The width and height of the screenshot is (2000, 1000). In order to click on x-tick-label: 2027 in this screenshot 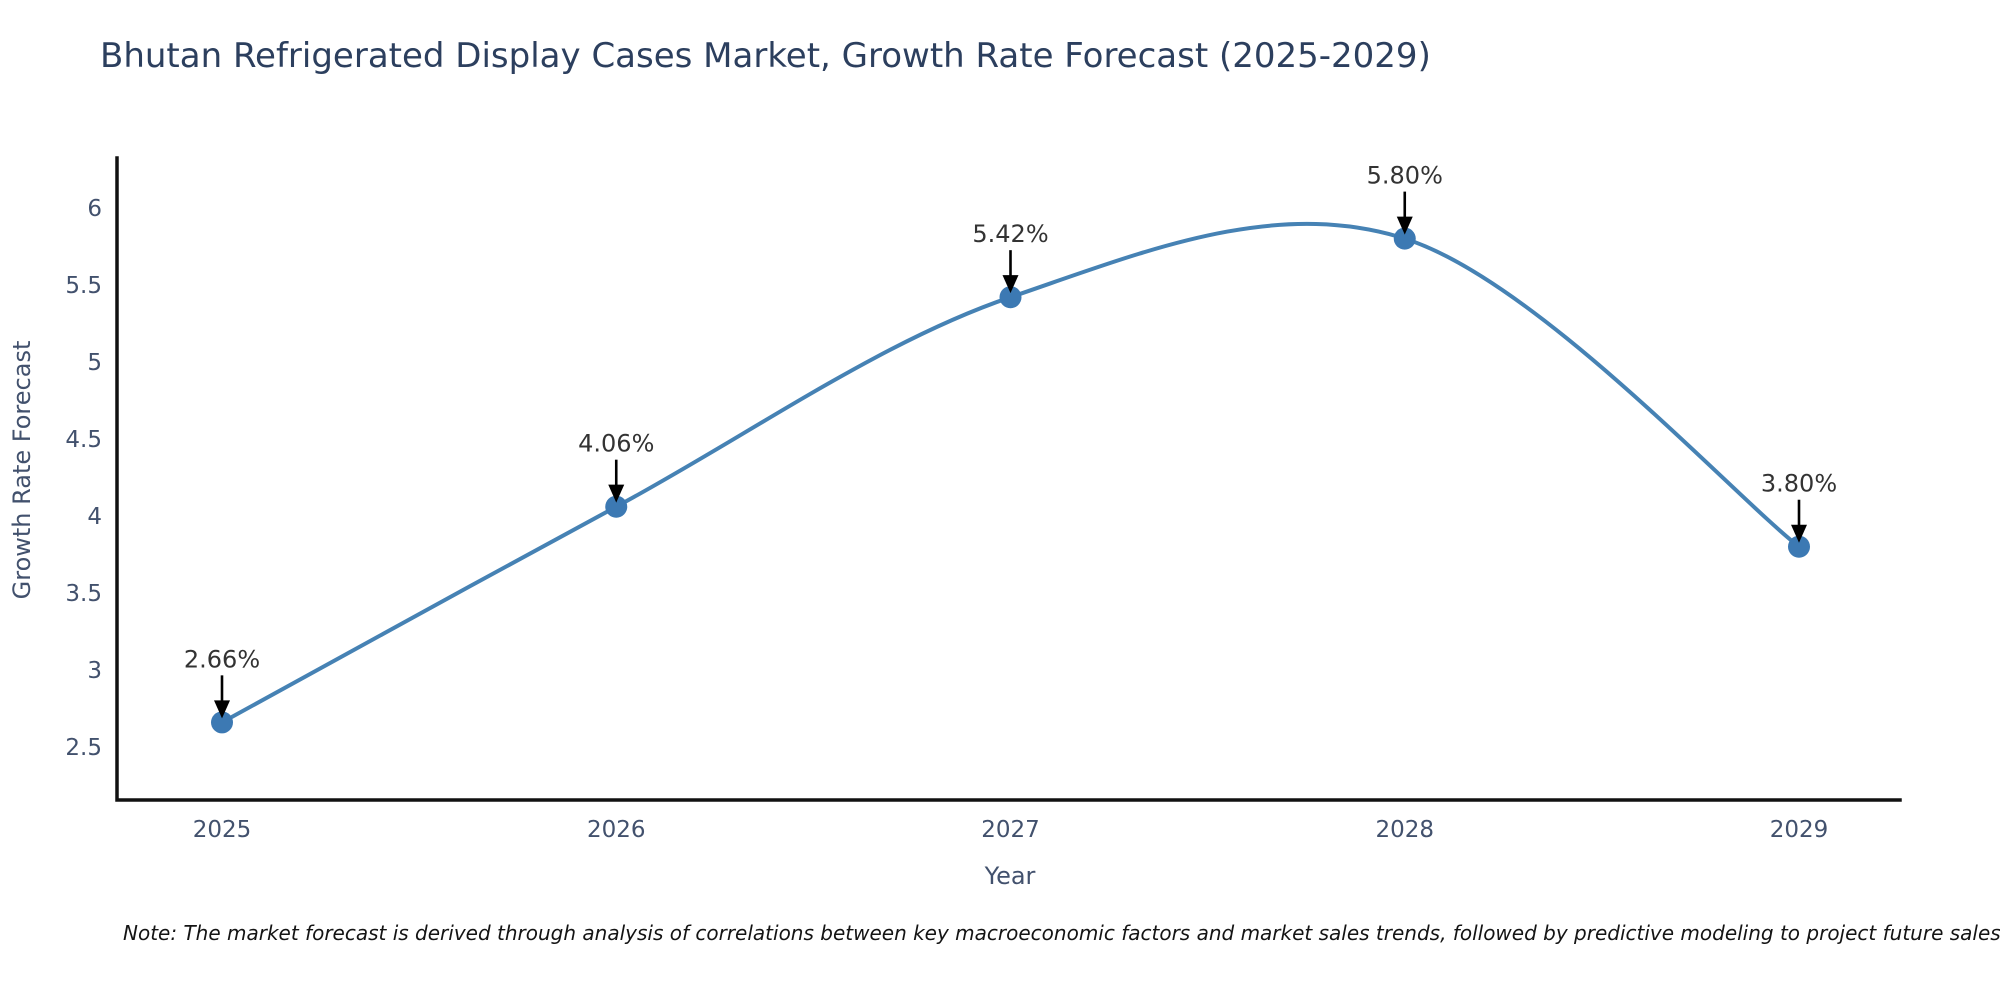, I will do `click(1010, 830)`.